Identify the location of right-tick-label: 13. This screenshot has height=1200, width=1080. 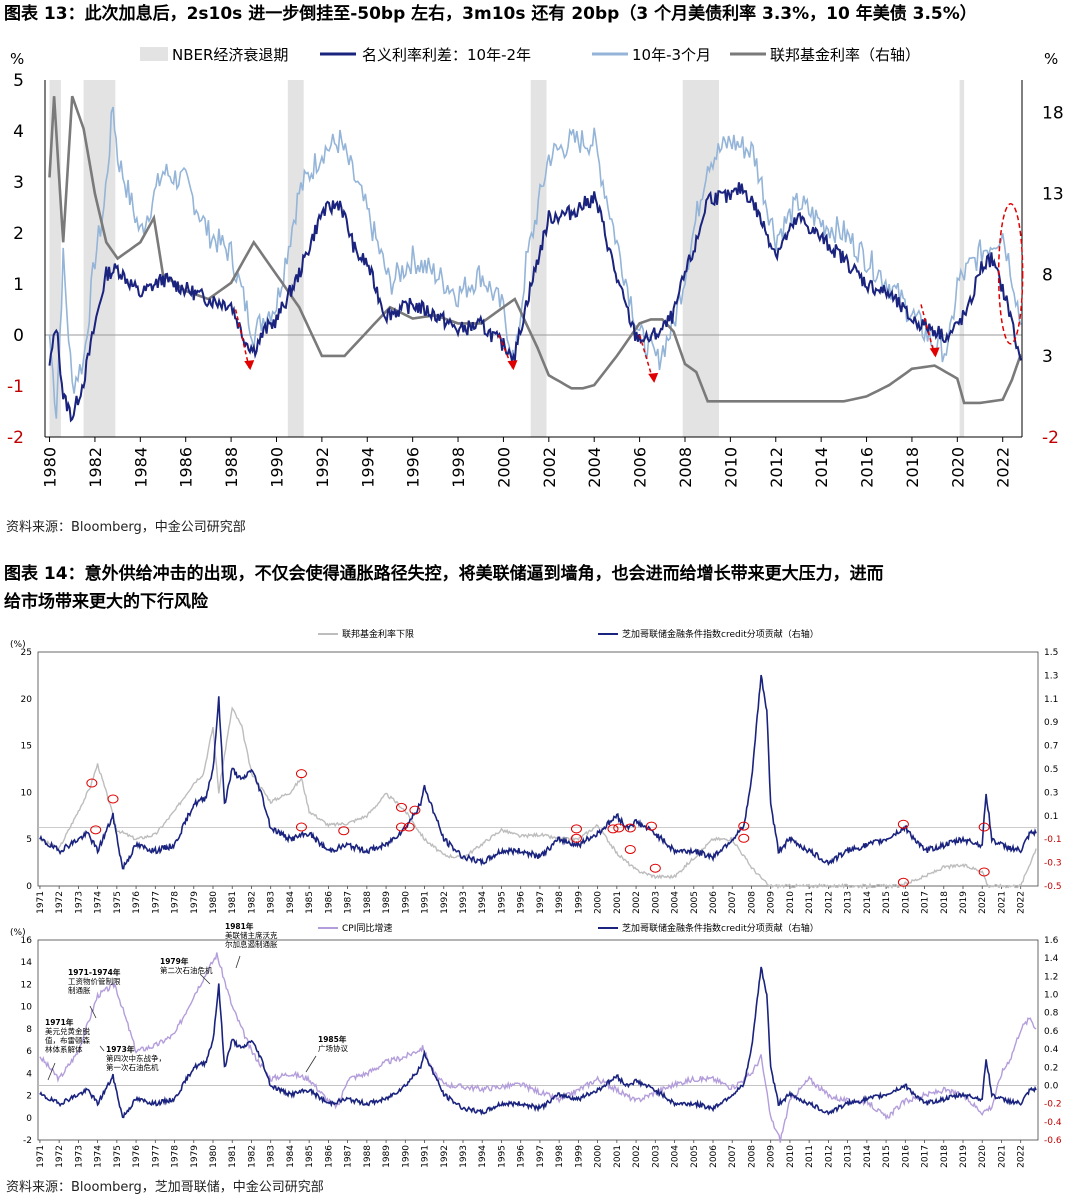
(1053, 195).